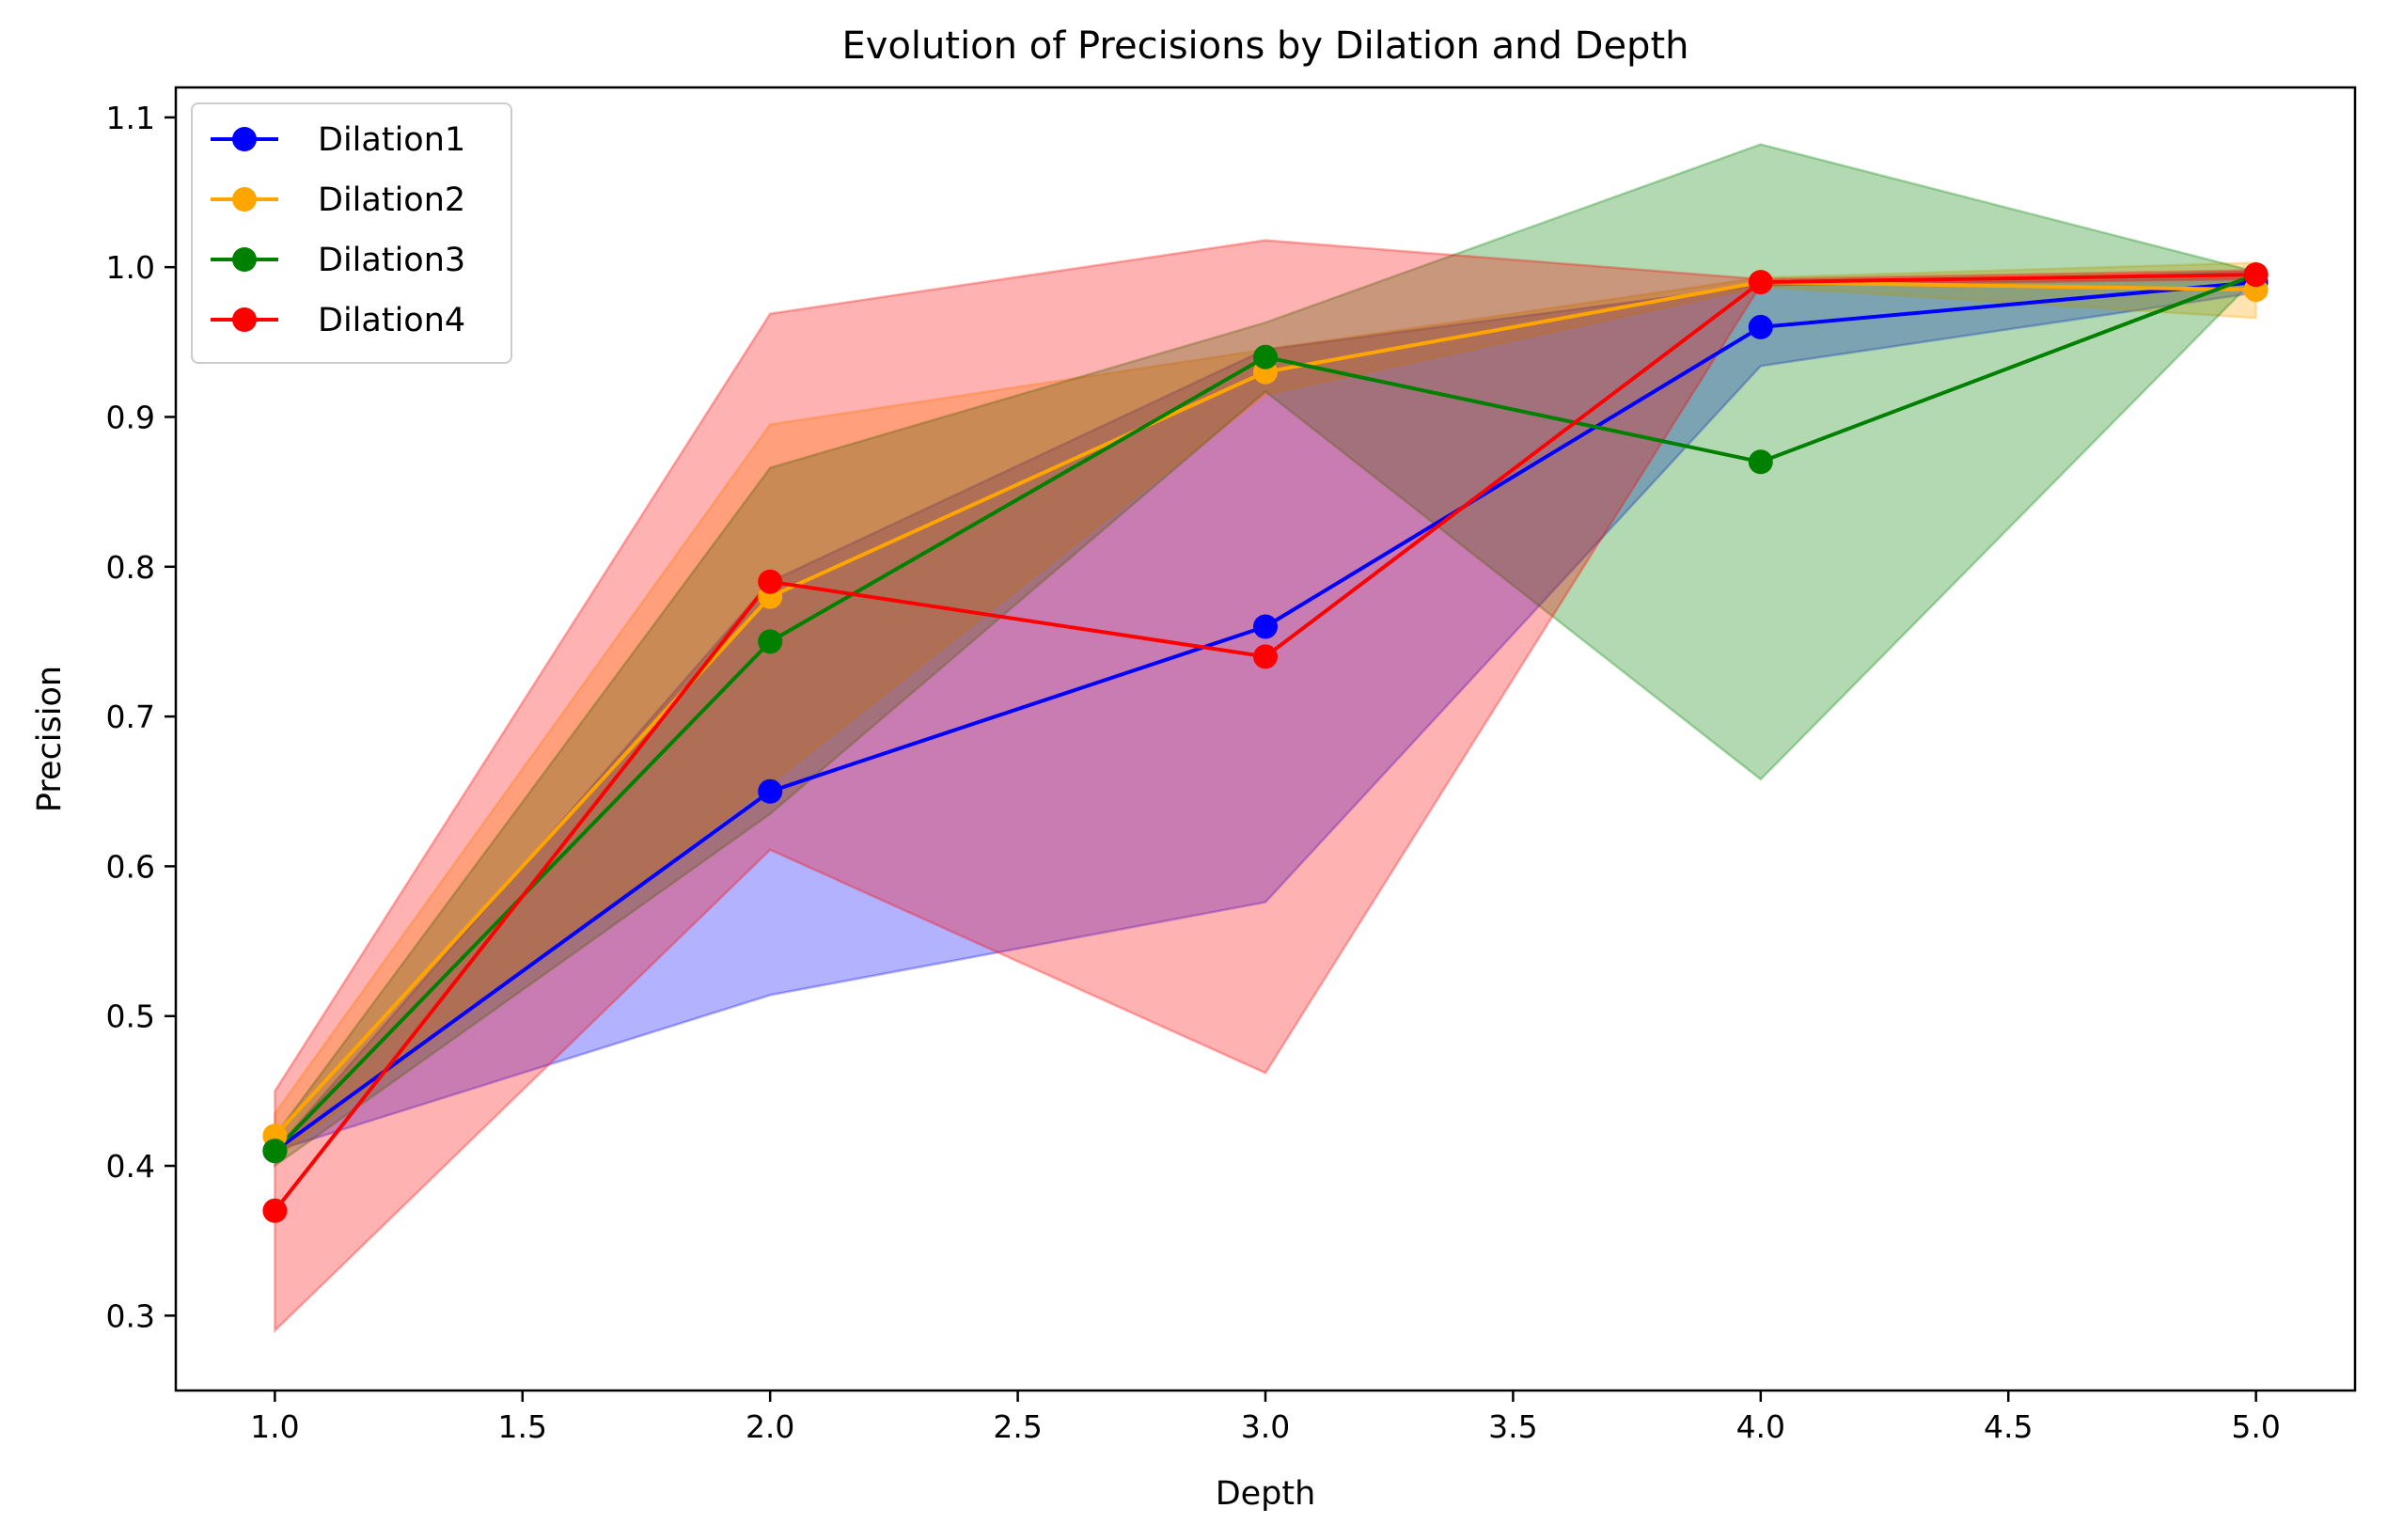 Image resolution: width=2387 pixels, height=1540 pixels. What do you see at coordinates (130, 567) in the screenshot?
I see `y-tick-label: 0.8` at bounding box center [130, 567].